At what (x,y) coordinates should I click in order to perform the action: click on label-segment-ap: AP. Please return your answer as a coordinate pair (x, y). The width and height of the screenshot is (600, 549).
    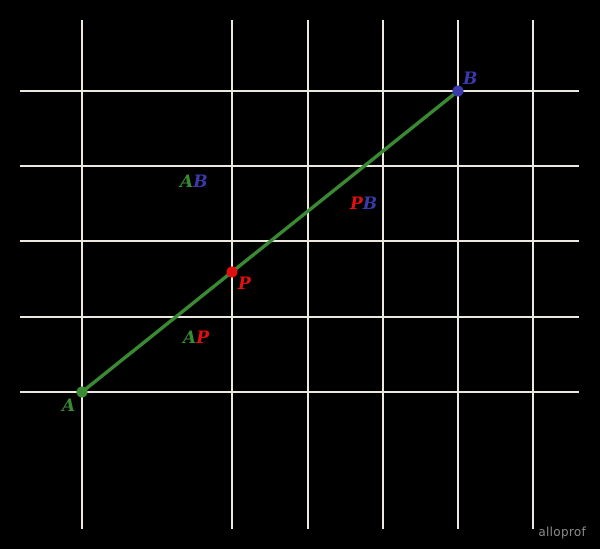
    Looking at the image, I should click on (196, 338).